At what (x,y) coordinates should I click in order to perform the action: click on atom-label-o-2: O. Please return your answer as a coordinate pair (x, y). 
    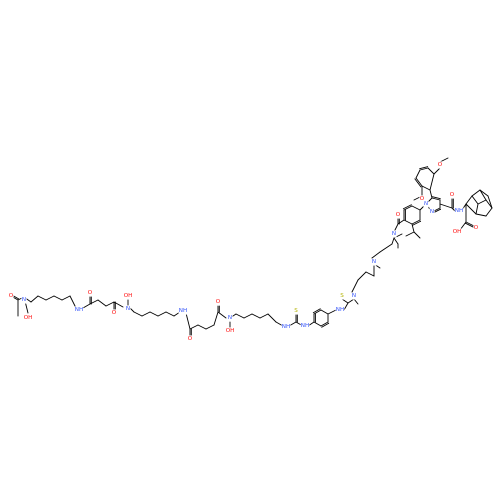
    Looking at the image, I should click on (114, 313).